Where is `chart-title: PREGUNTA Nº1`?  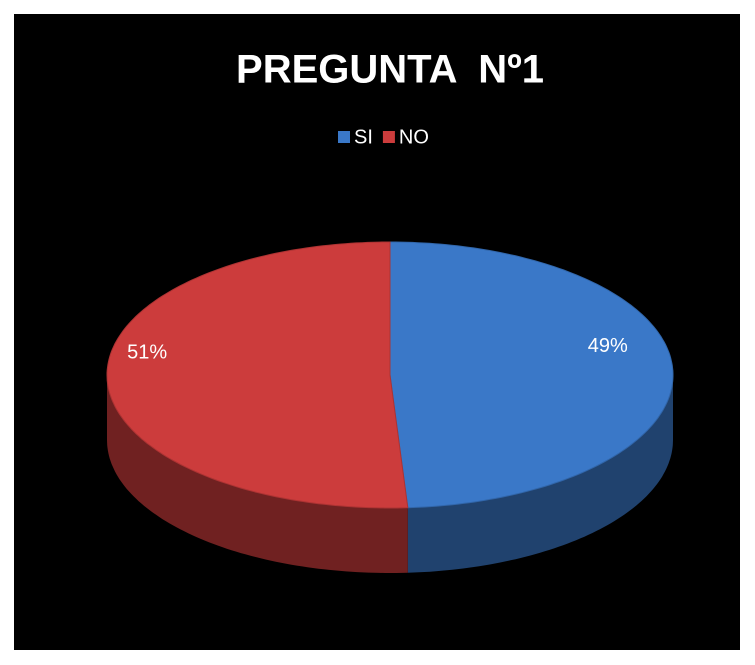
chart-title: PREGUNTA Nº1 is located at coordinates (390, 70).